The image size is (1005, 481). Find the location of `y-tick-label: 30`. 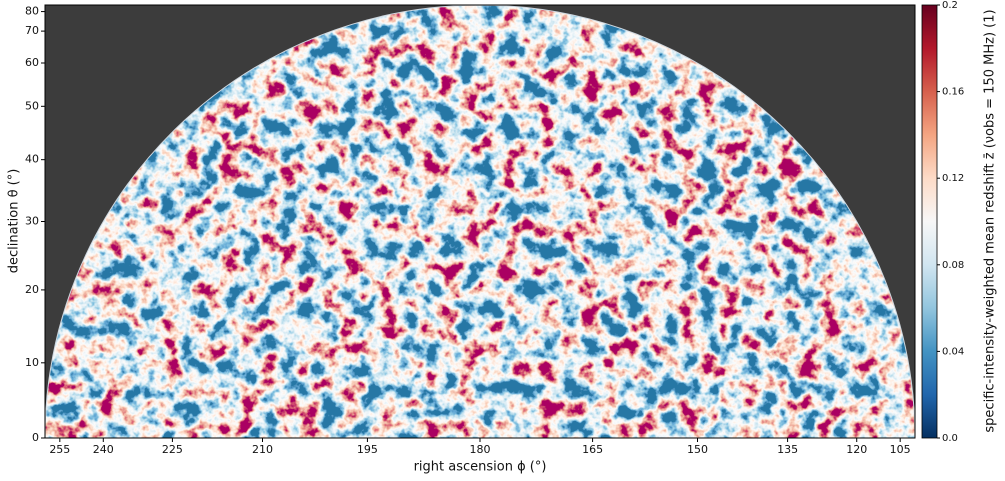

y-tick-label: 30 is located at coordinates (32, 221).